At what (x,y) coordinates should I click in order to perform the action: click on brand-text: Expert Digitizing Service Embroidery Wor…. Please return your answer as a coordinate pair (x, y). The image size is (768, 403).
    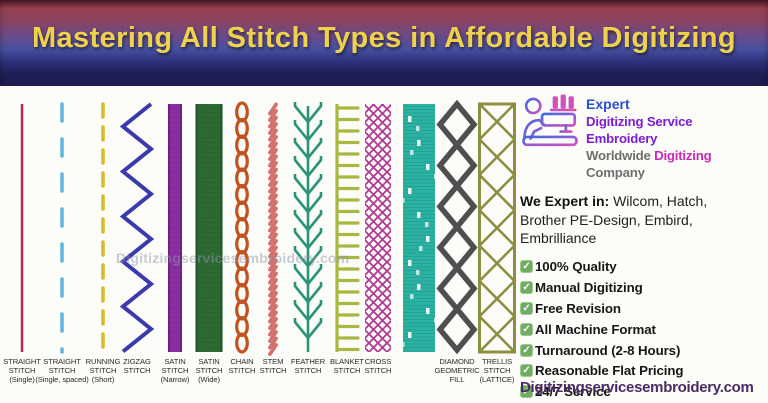
    Looking at the image, I should click on (674, 135).